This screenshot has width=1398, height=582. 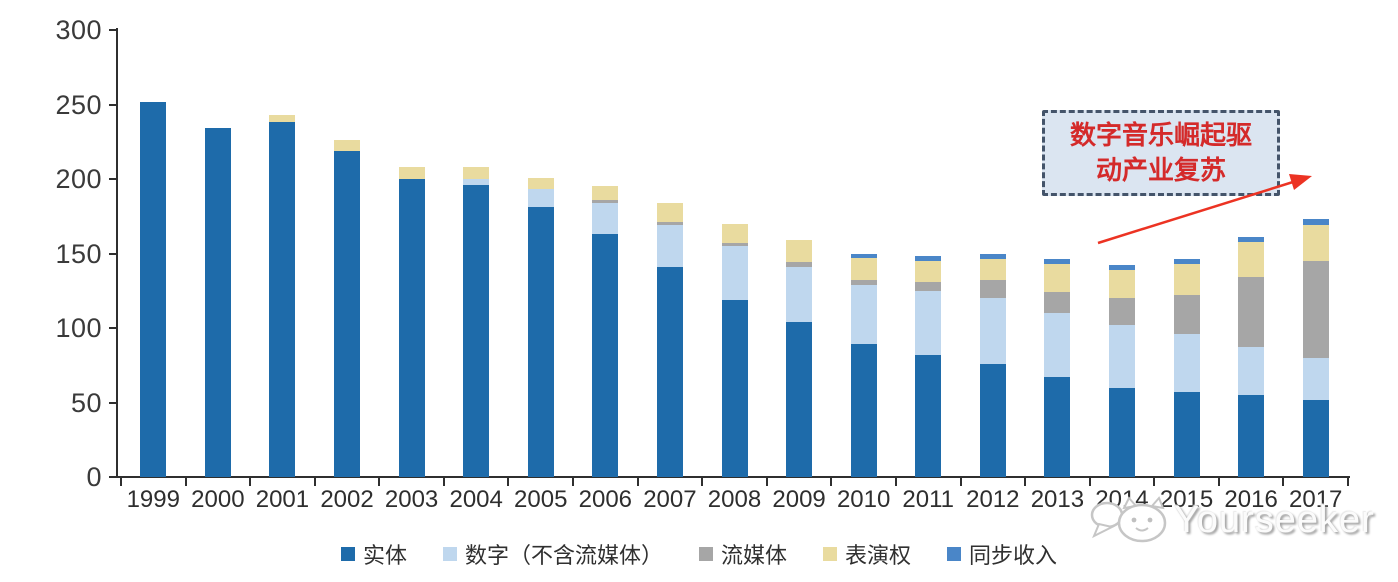 What do you see at coordinates (605, 499) in the screenshot?
I see `x-axis-label-2006: 2006` at bounding box center [605, 499].